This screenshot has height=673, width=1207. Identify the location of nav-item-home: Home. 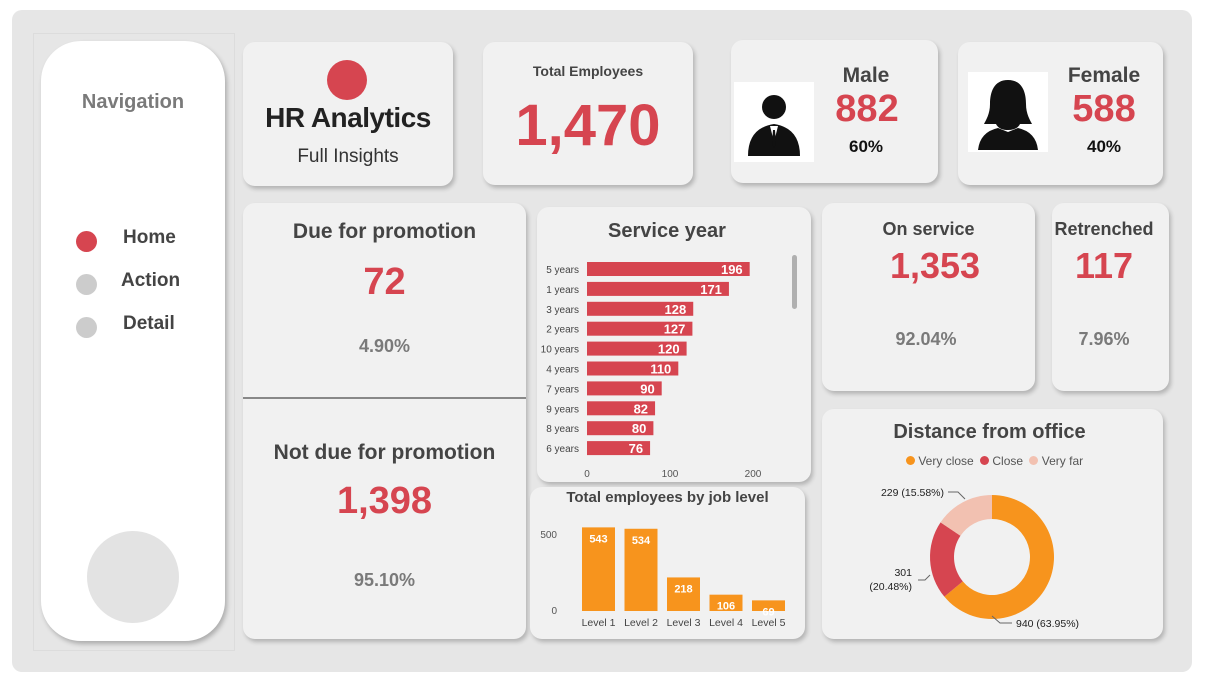
(146, 239).